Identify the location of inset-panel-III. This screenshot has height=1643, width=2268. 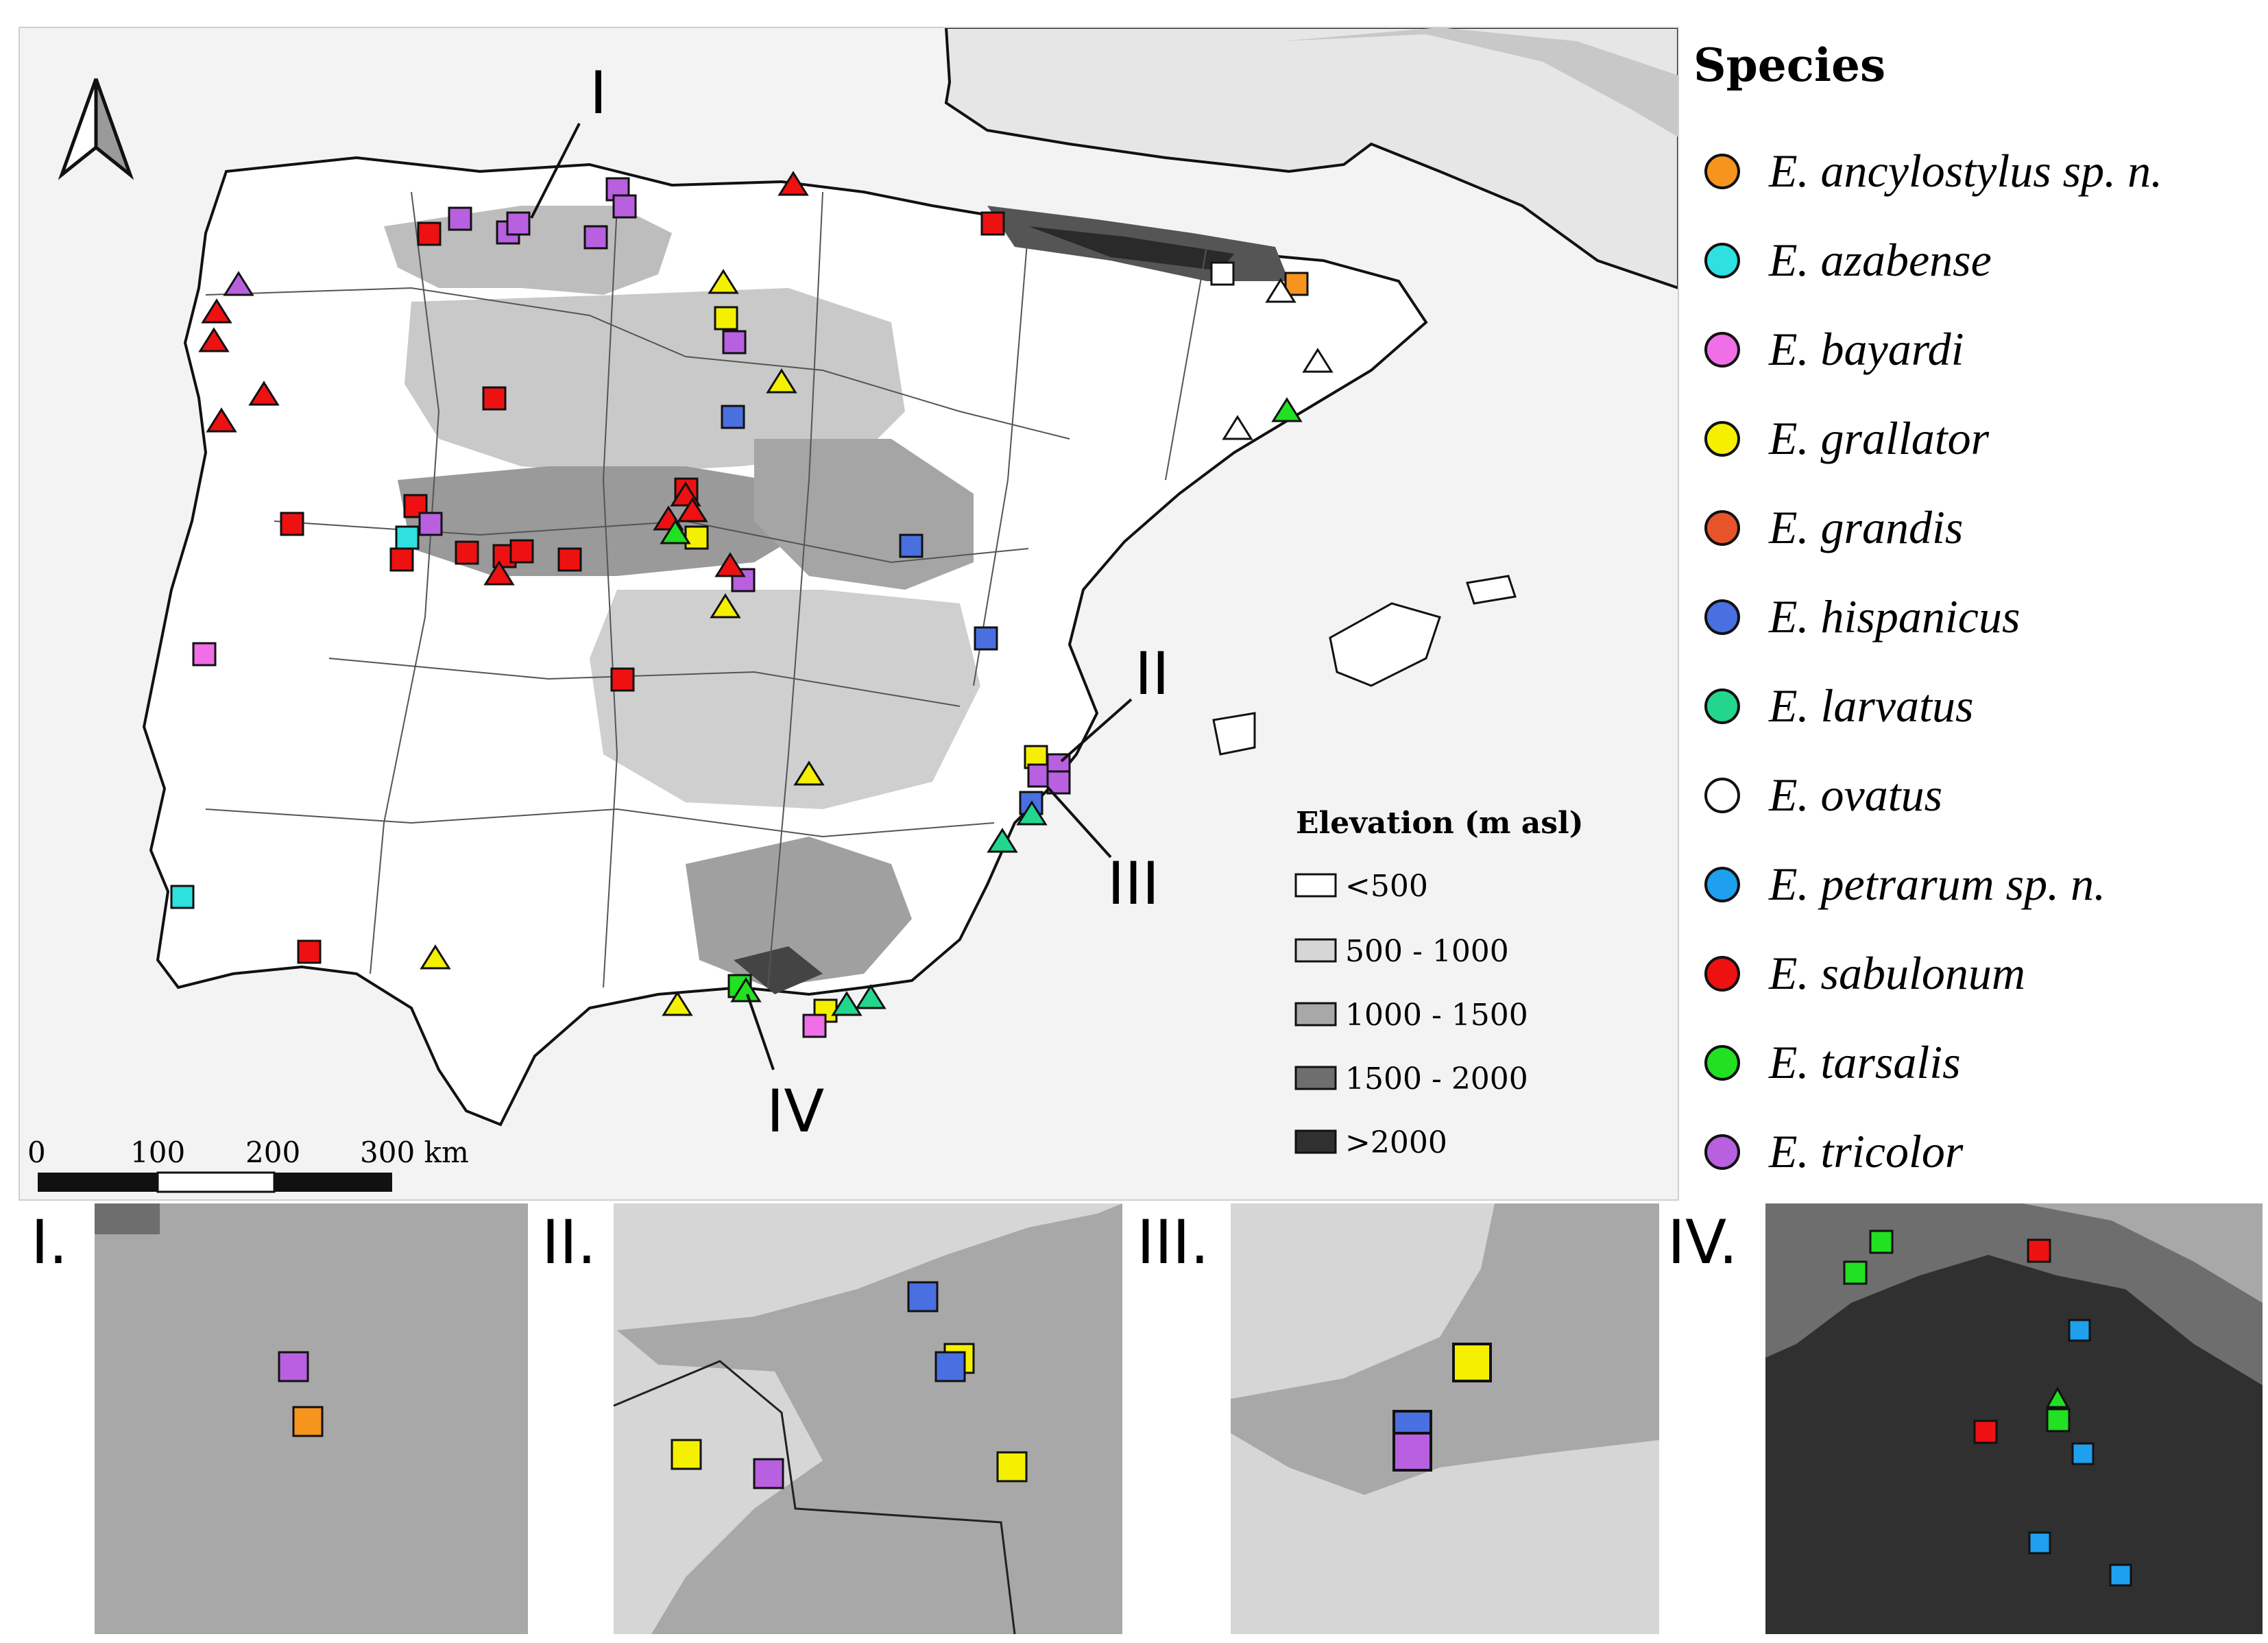
(1445, 1418).